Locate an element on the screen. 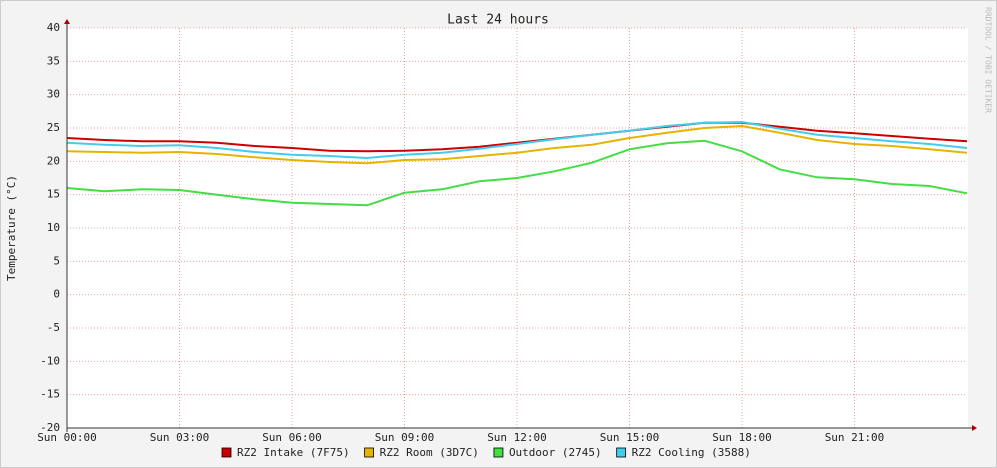 This screenshot has height=468, width=997. y-tick-label: -10 is located at coordinates (50, 360).